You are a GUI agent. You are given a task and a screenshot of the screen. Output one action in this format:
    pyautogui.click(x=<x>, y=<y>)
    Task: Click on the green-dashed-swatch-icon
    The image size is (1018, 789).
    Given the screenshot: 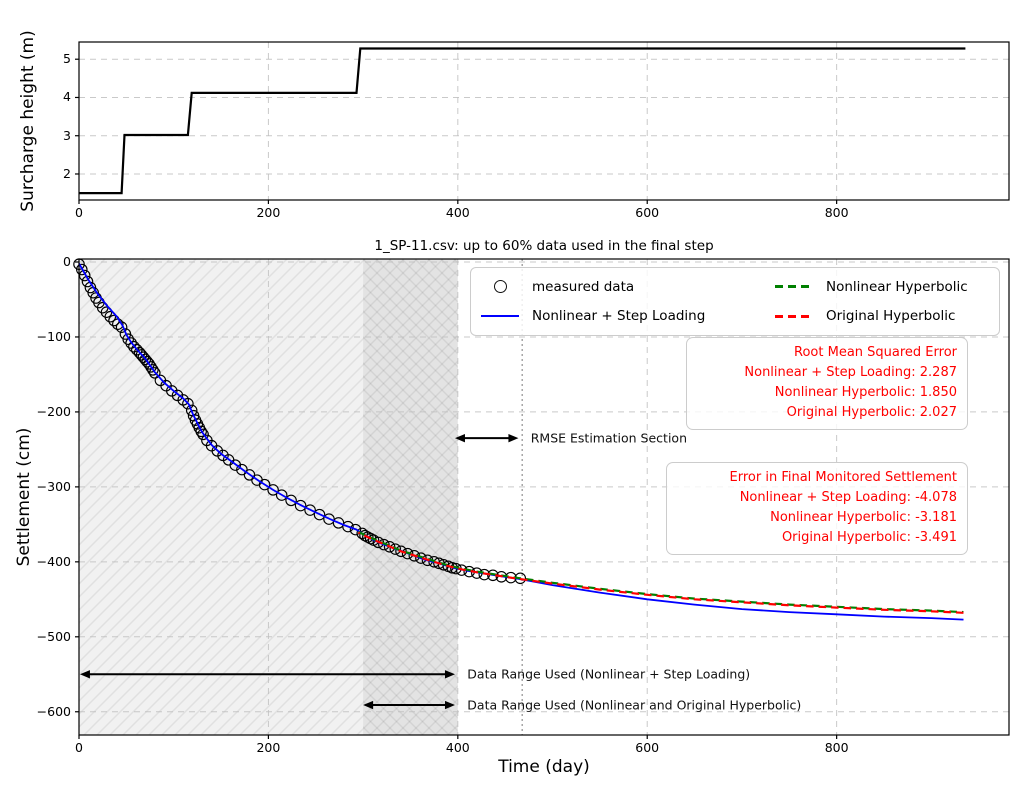 What is the action you would take?
    pyautogui.click(x=794, y=287)
    